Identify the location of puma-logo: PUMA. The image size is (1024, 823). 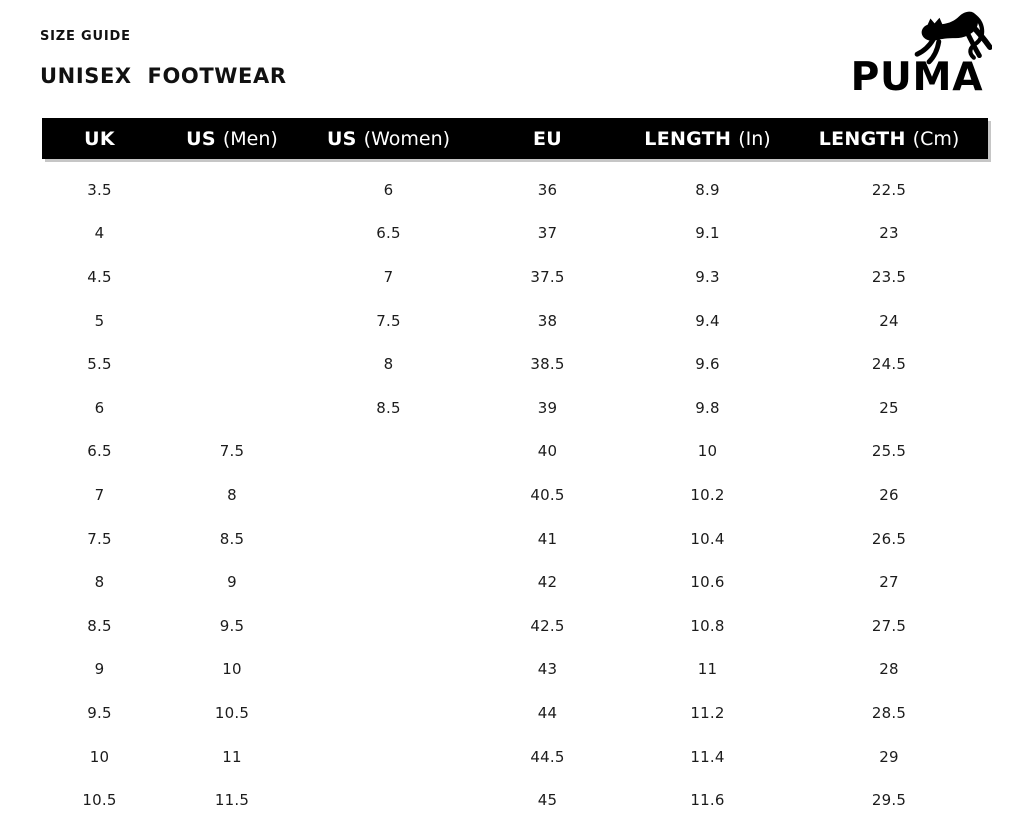
(922, 50).